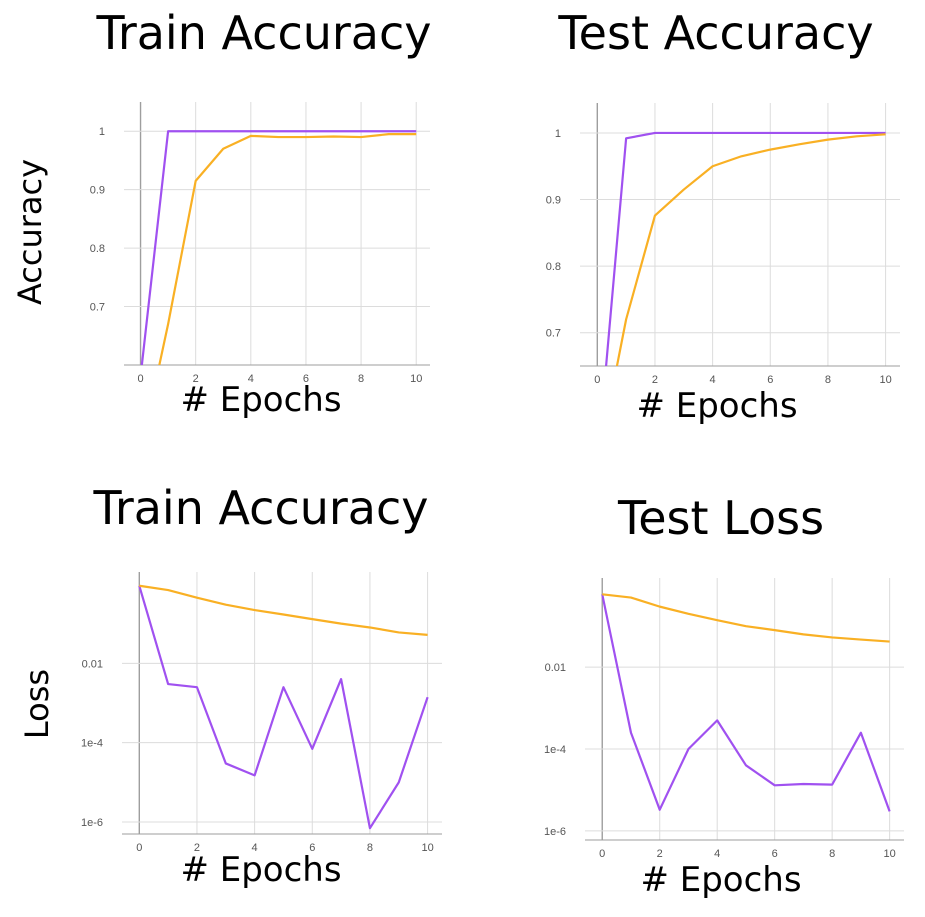 This screenshot has height=917, width=925. Describe the element at coordinates (885, 380) in the screenshot. I see `chart-2-xtick: 10` at that location.